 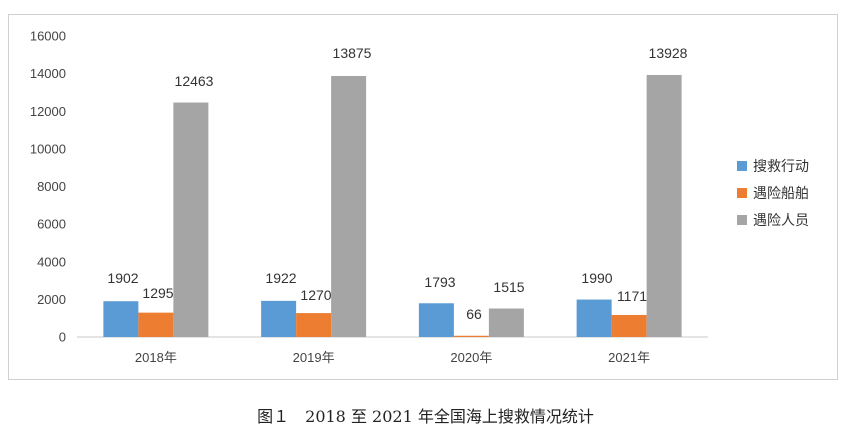 I want to click on x-tick-label: 2019年, so click(x=314, y=357).